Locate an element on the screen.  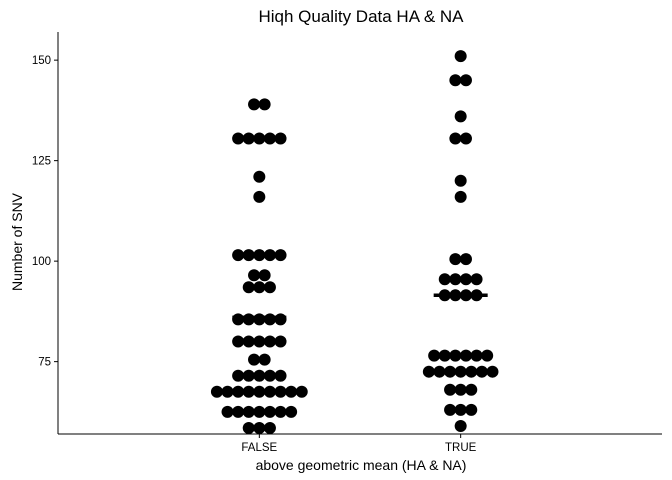
y-tick-label: 150 is located at coordinates (41, 61).